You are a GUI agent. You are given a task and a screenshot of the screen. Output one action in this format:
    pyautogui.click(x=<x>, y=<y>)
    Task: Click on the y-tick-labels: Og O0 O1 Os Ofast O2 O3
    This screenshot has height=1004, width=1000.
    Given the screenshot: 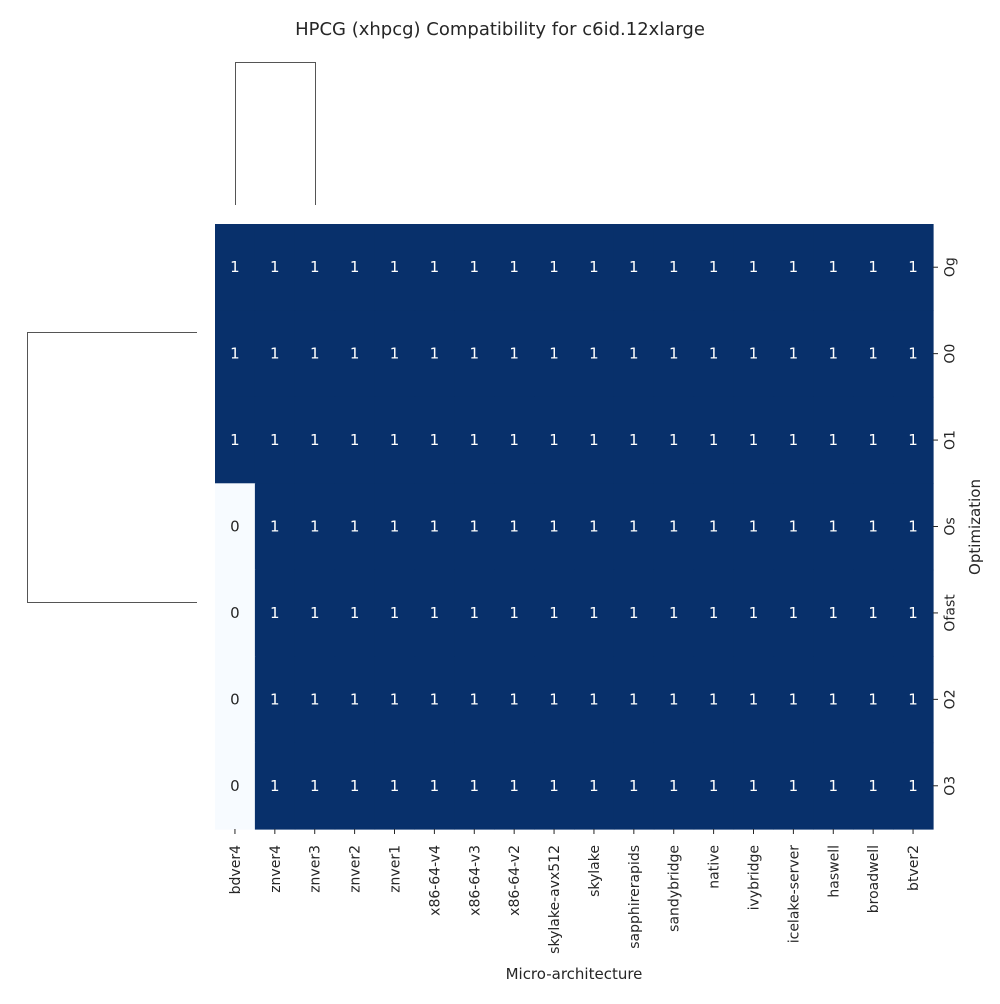 What is the action you would take?
    pyautogui.click(x=946, y=526)
    